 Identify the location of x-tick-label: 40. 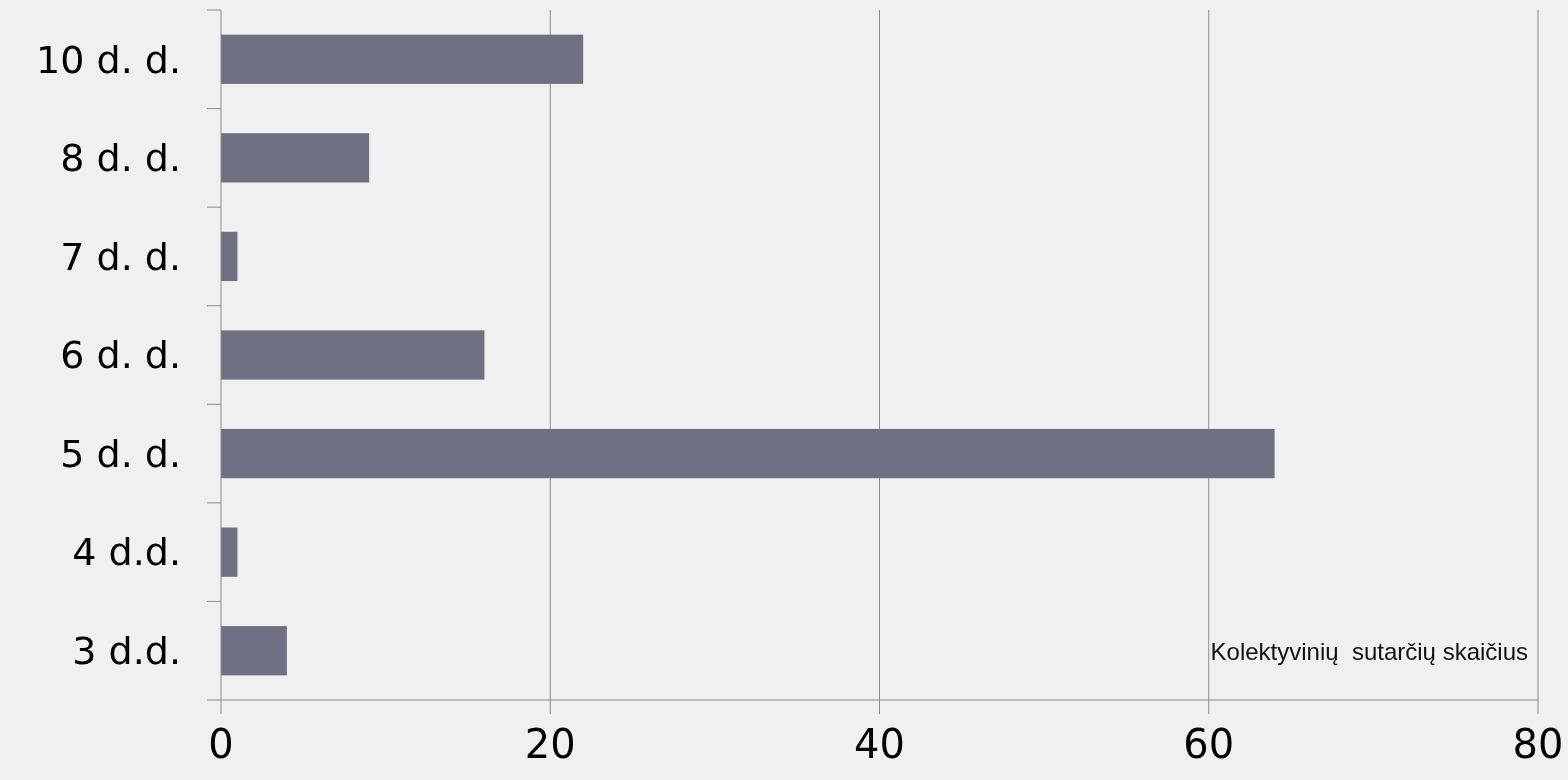
(879, 744).